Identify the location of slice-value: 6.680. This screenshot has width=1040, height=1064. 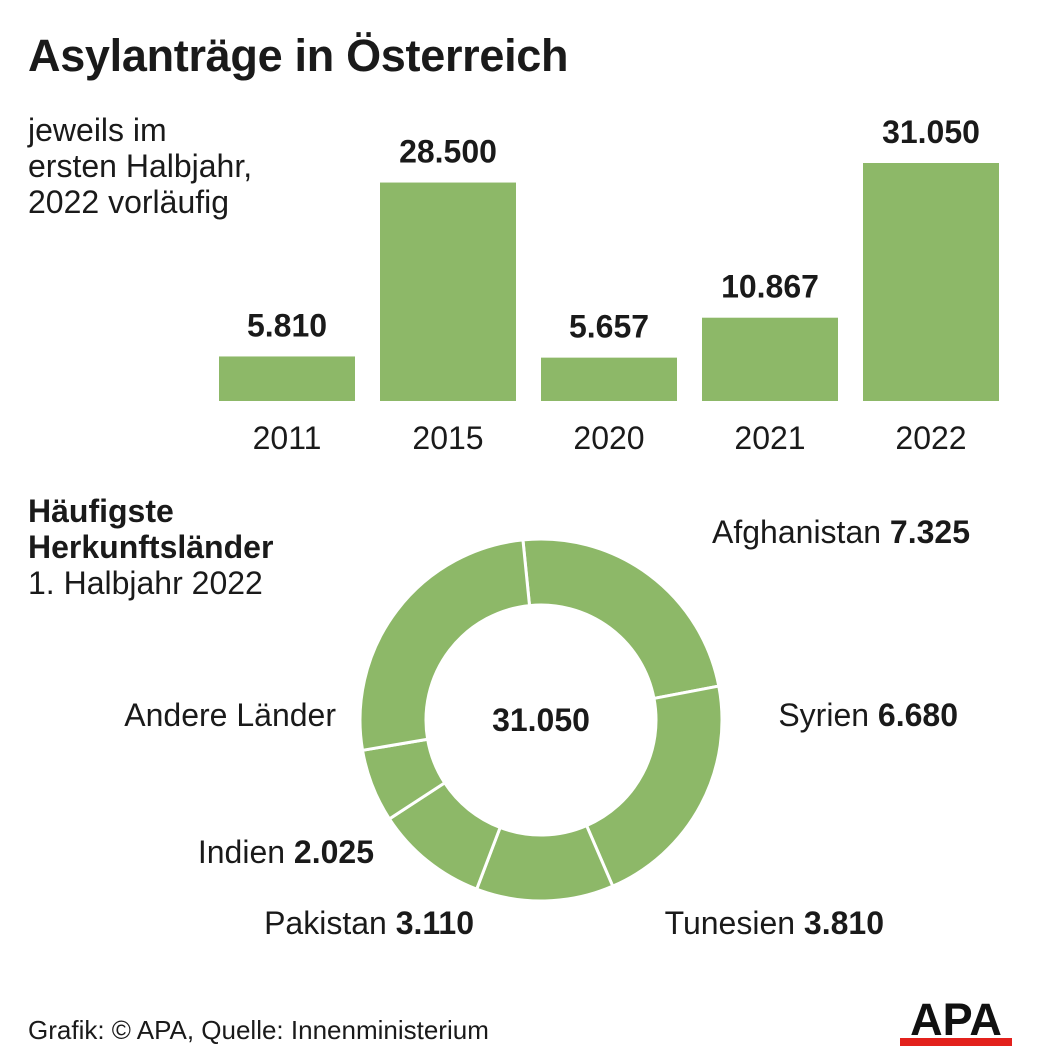
(913, 715).